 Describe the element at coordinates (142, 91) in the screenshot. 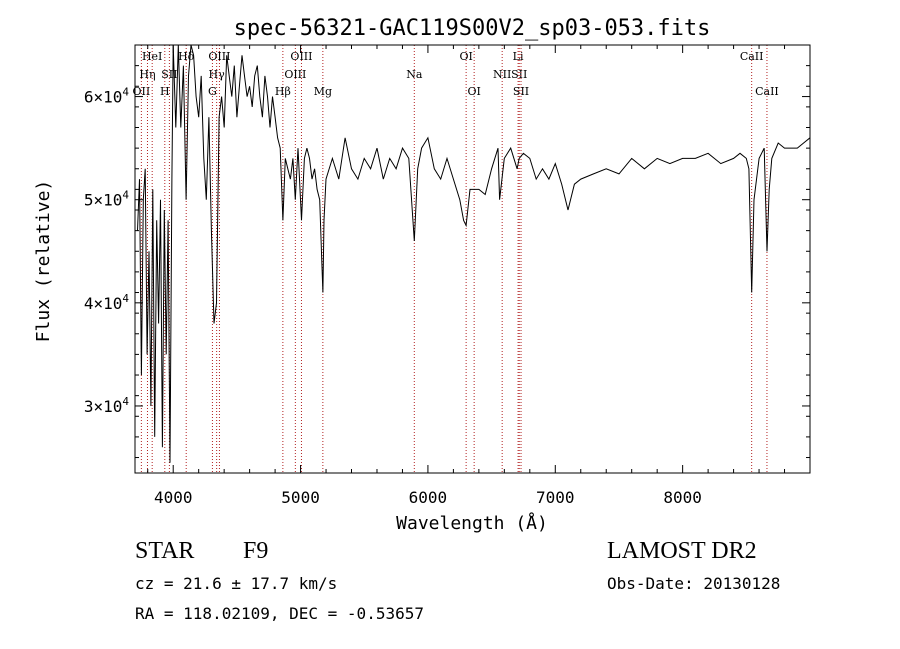

I see `line-marker-label: OII` at that location.